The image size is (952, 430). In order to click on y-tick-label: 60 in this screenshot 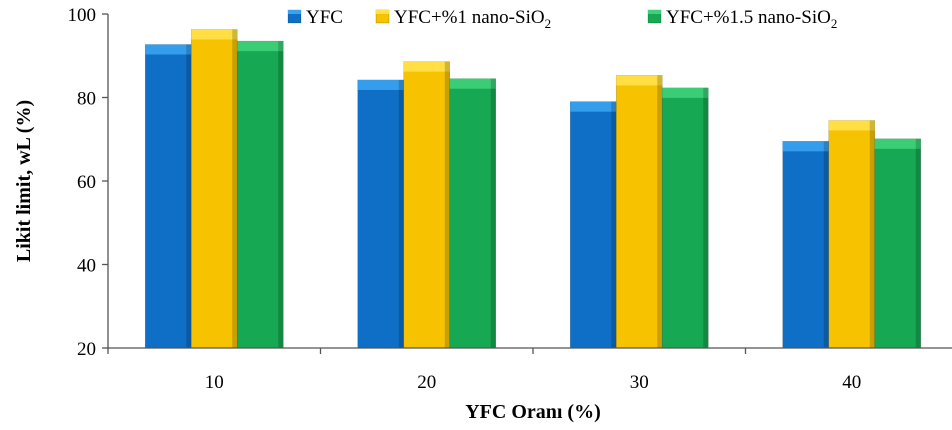, I will do `click(86, 182)`.